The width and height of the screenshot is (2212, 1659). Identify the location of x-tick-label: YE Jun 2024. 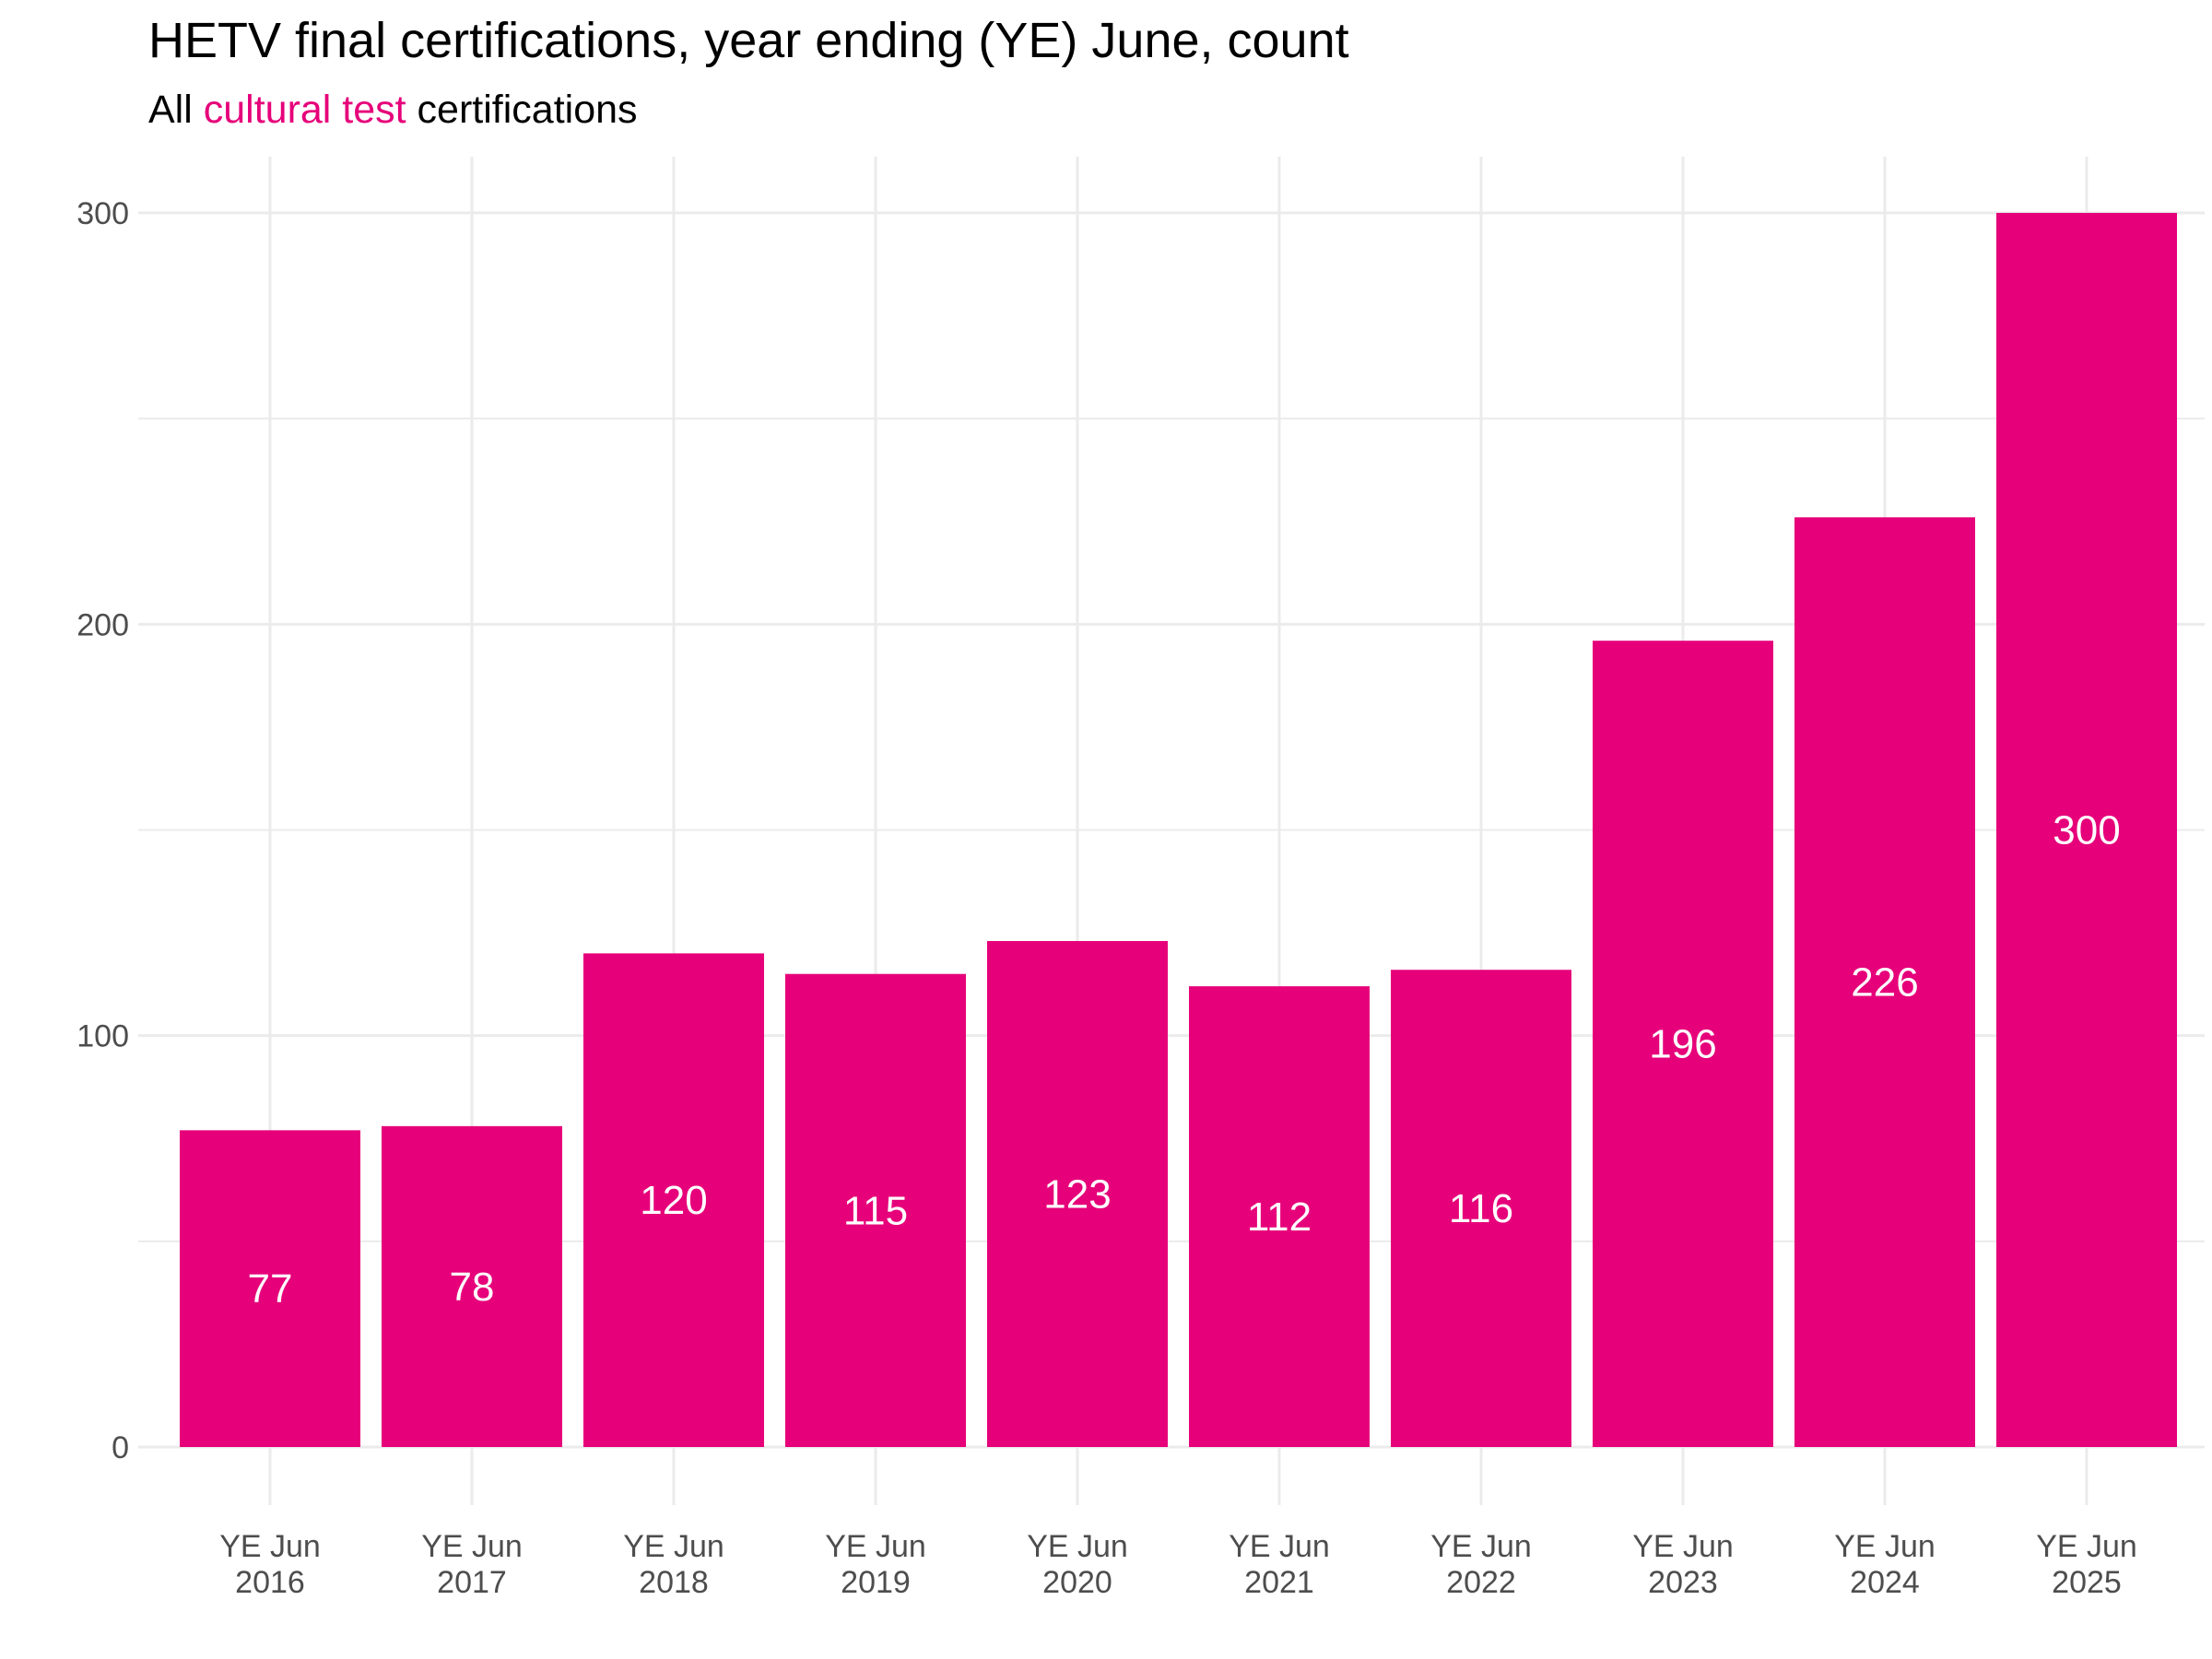
(1885, 1564).